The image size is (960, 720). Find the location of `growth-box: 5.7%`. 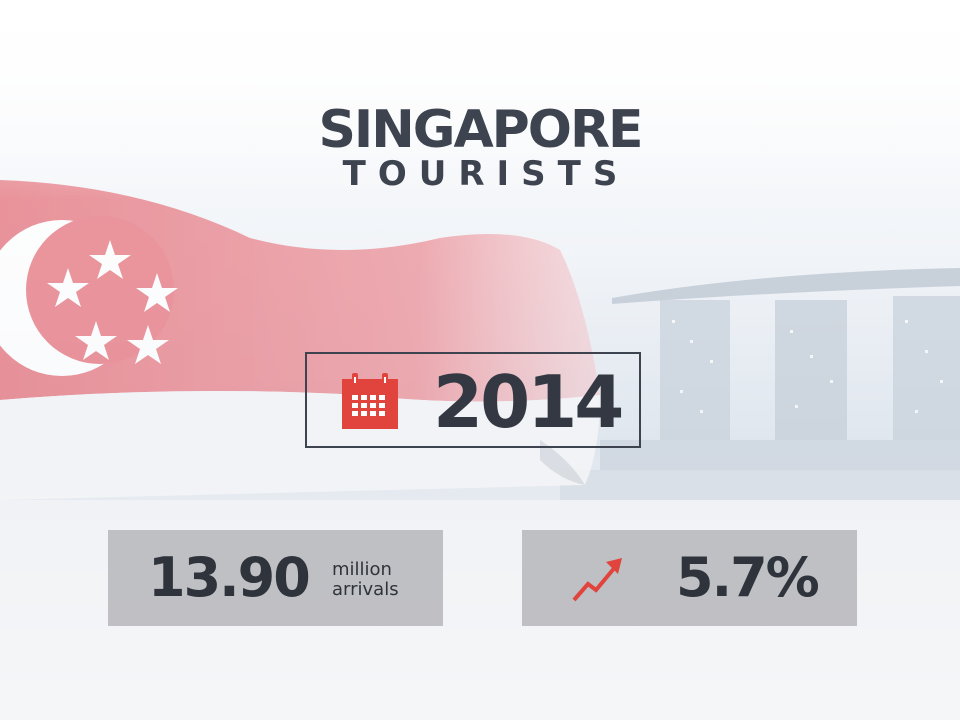

growth-box: 5.7% is located at coordinates (689, 578).